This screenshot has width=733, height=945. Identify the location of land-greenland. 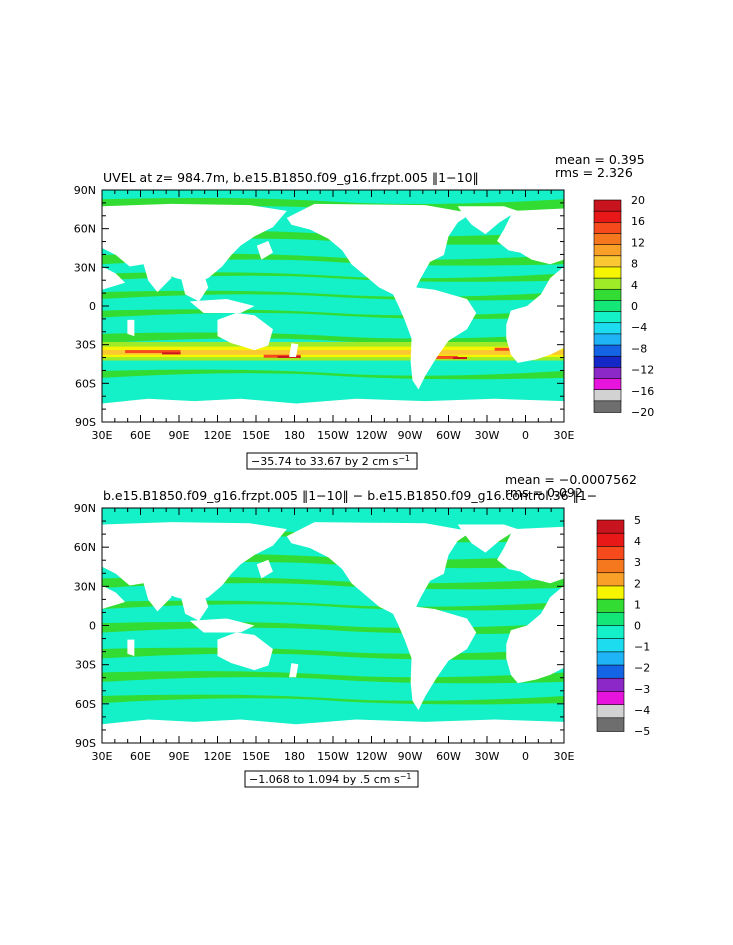
(487, 538).